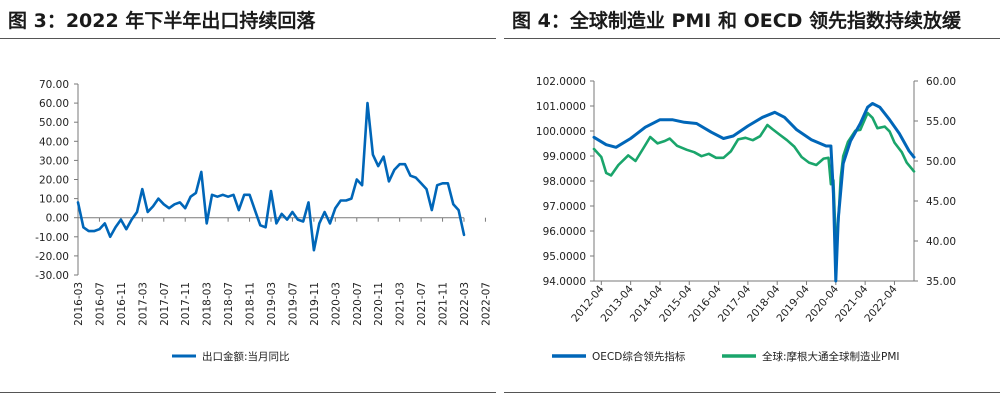  What do you see at coordinates (293, 304) in the screenshot?
I see `x-tick-label: 2019-07` at bounding box center [293, 304].